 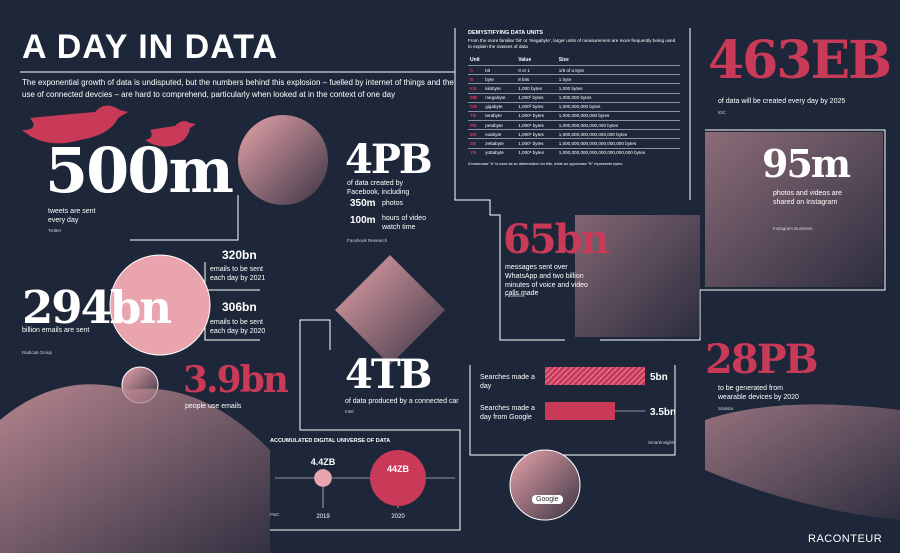 What do you see at coordinates (476, 69) in the screenshot?
I see `unit-symbol: b` at bounding box center [476, 69].